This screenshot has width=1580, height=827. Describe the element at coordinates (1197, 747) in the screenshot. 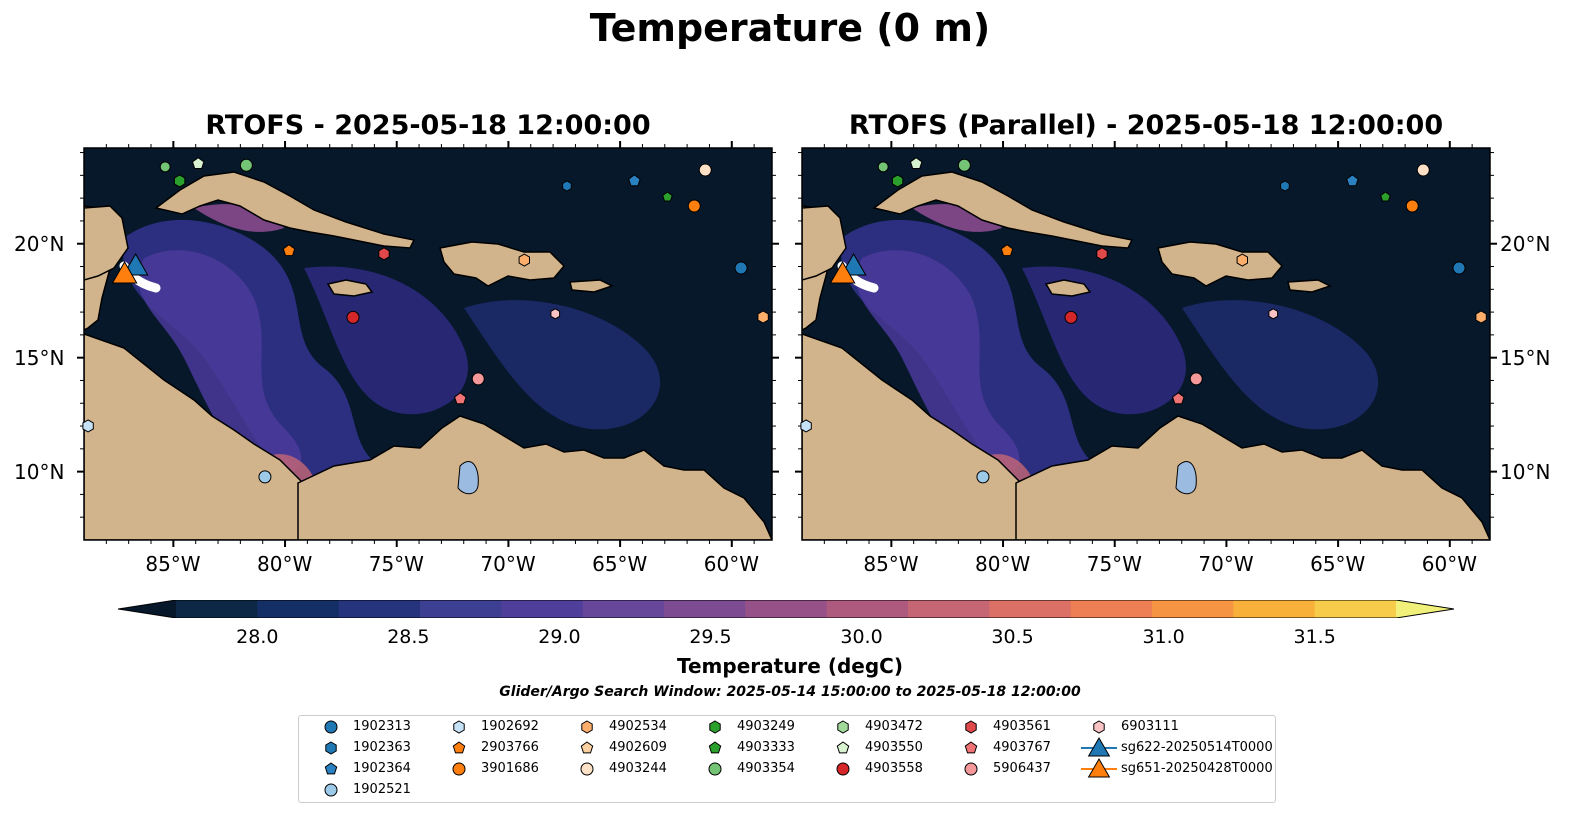

I see `legend-label: sg622-20250514T0000` at that location.